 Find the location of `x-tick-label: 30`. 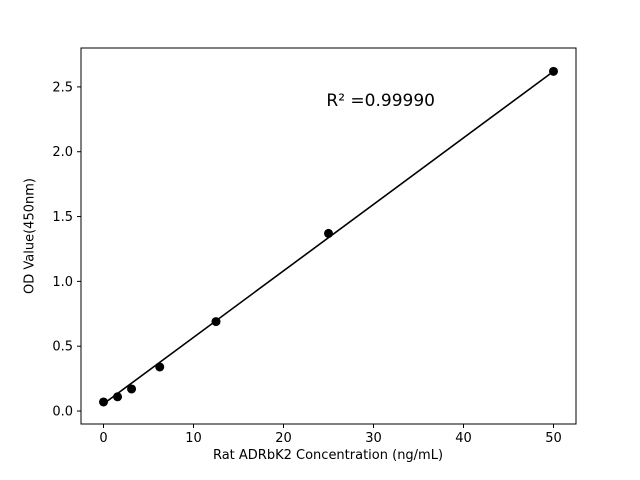

x-tick-label: 30 is located at coordinates (373, 438).